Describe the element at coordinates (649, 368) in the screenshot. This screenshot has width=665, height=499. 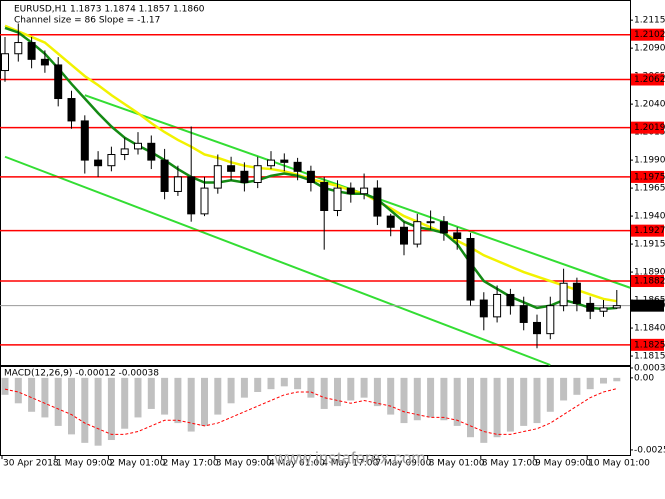
I see `macd-tick-label: 0.00035` at that location.